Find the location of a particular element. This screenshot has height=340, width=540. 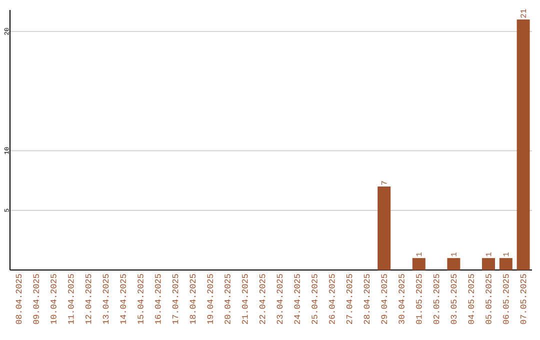

x-tick-label: 29.04.2025 is located at coordinates (384, 299).